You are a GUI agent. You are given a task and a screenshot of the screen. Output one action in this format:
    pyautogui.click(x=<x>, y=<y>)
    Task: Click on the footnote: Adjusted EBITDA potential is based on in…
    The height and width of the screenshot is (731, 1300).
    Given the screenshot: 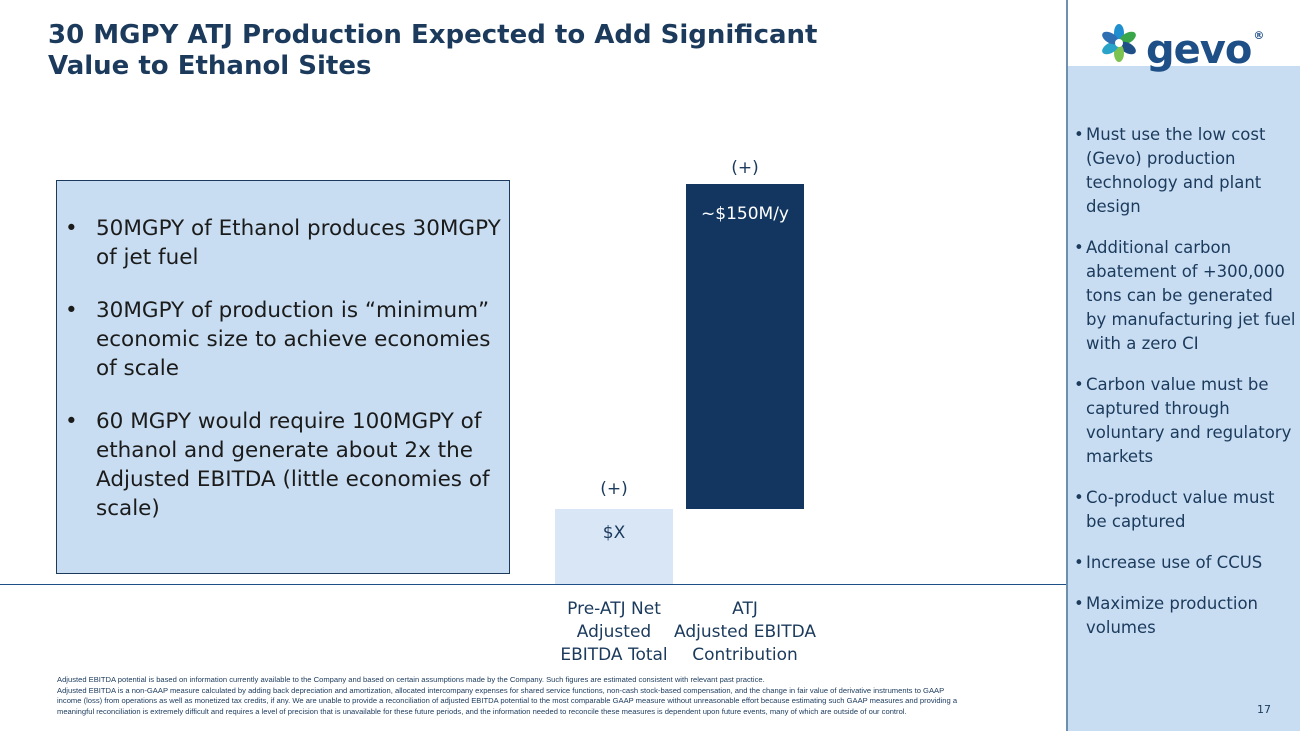 What is the action you would take?
    pyautogui.click(x=512, y=696)
    